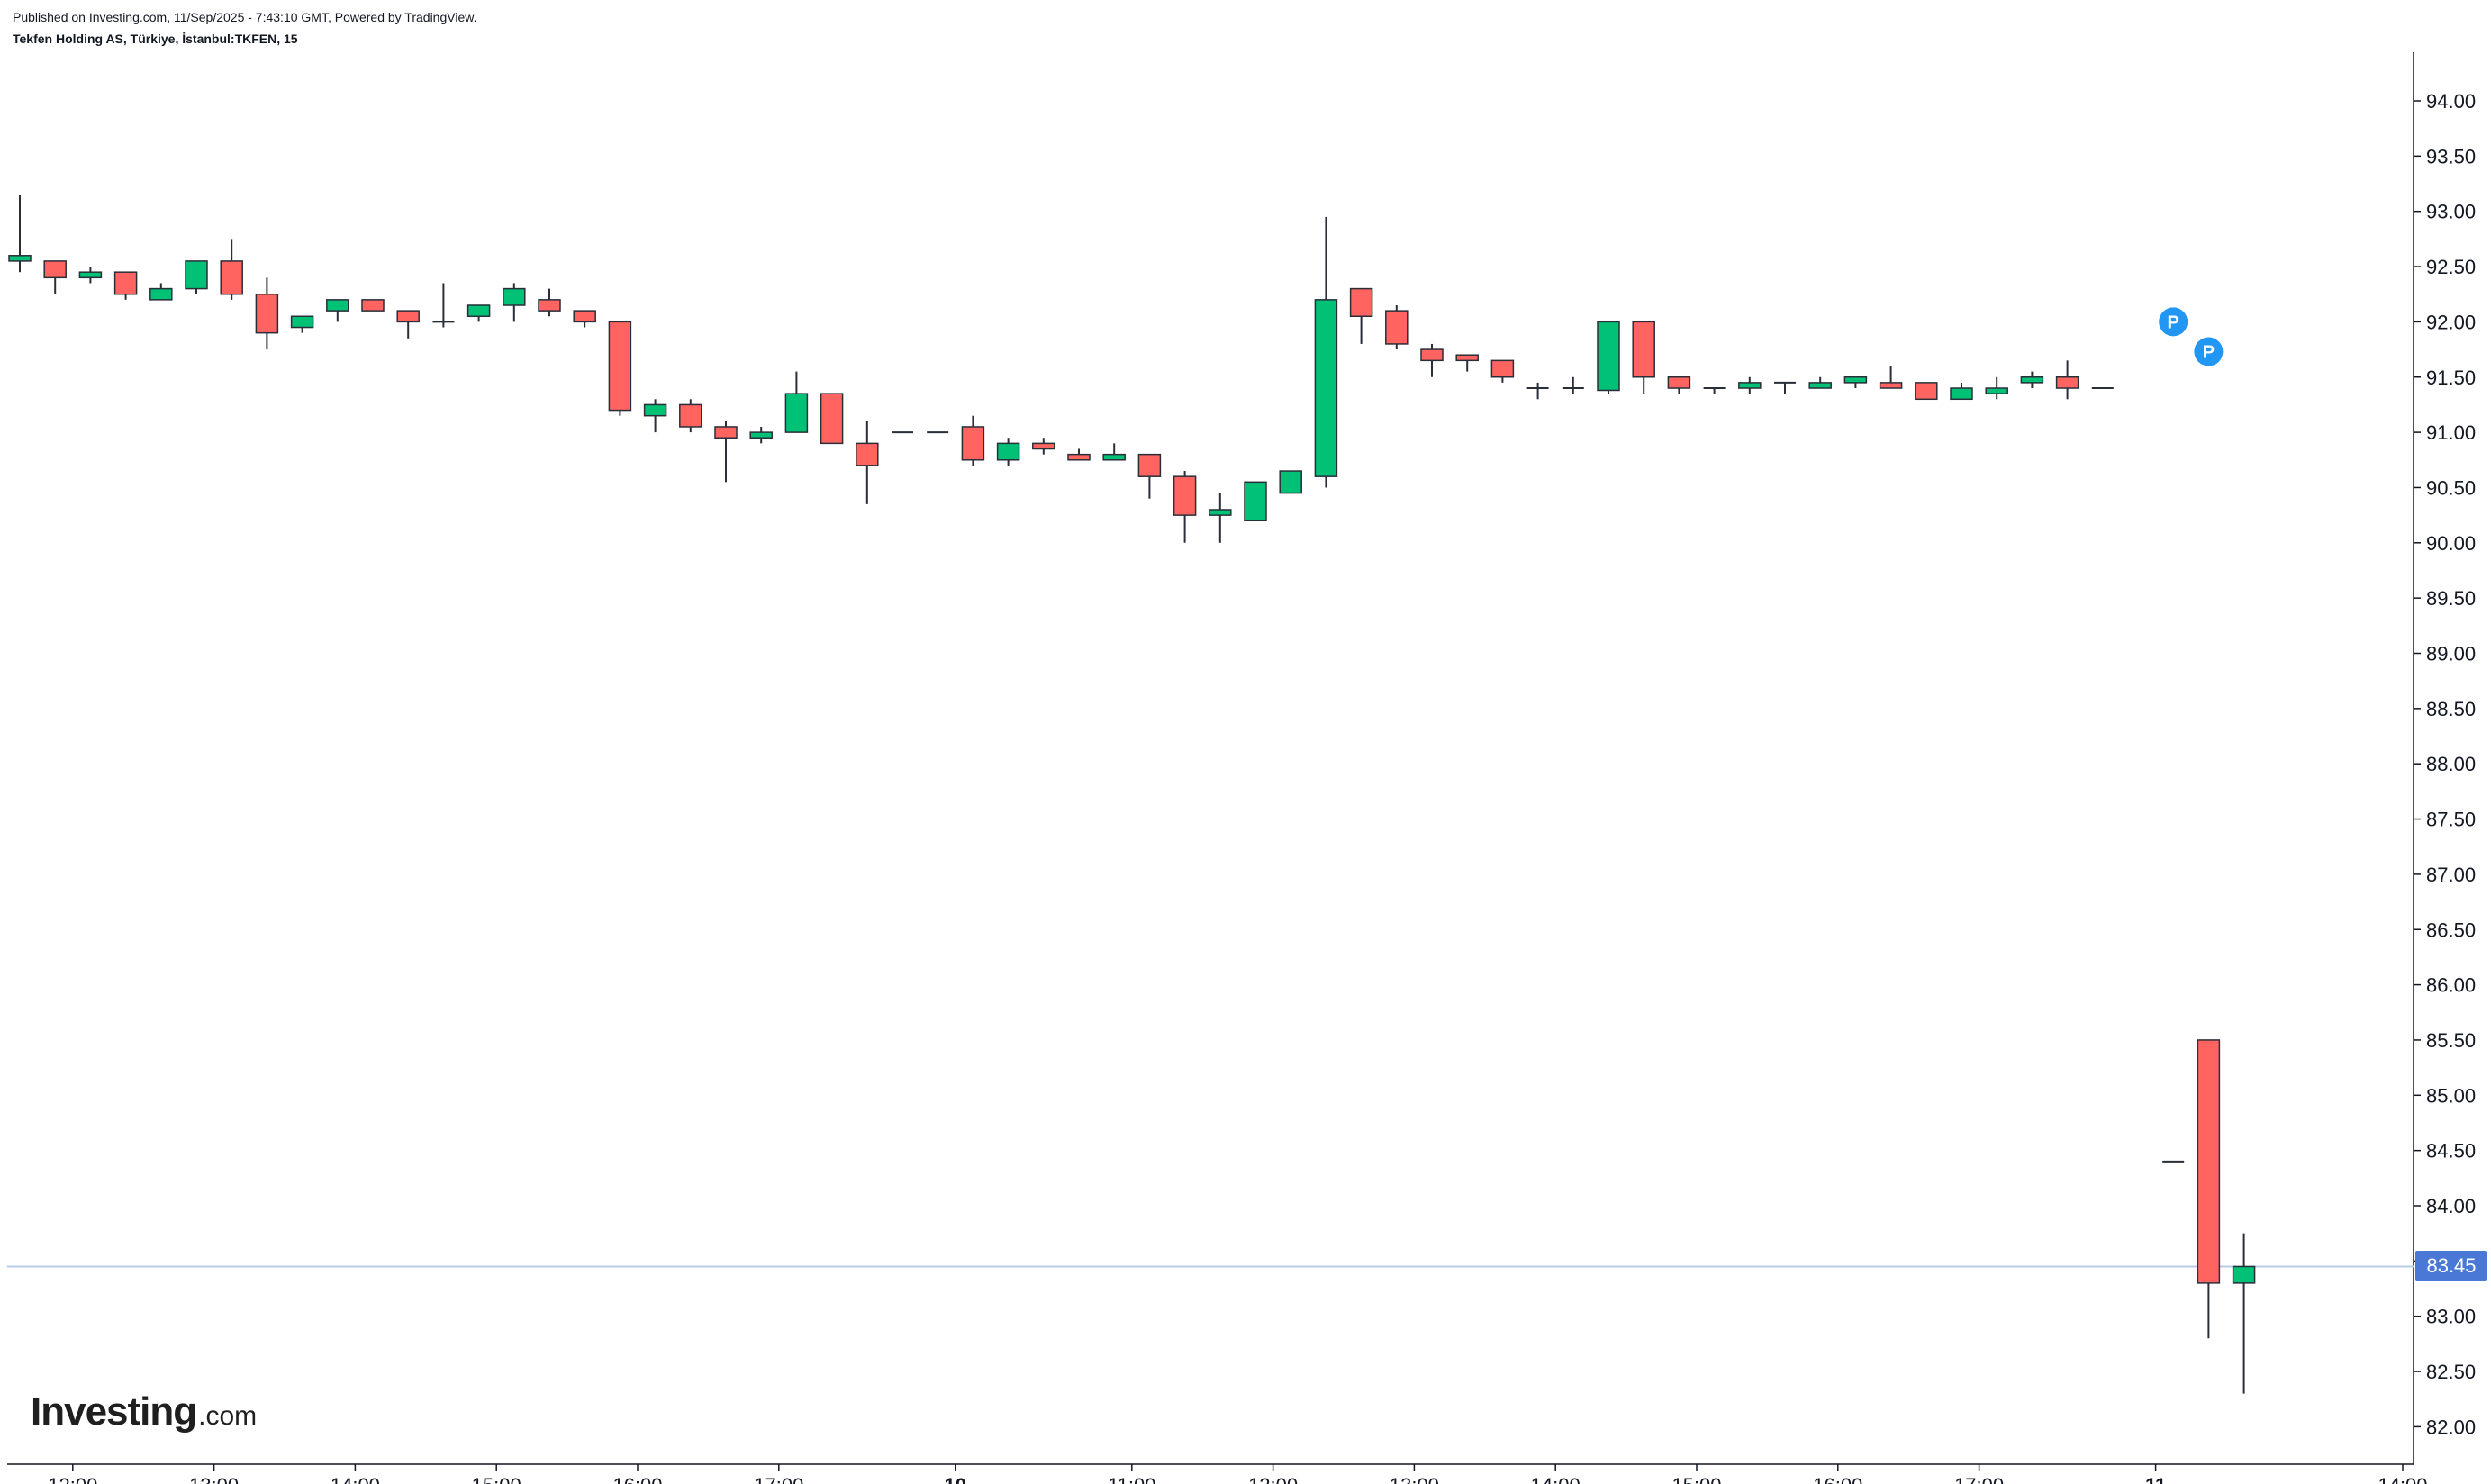  Describe the element at coordinates (2451, 875) in the screenshot. I see `y-tick-label: 87.00` at that location.